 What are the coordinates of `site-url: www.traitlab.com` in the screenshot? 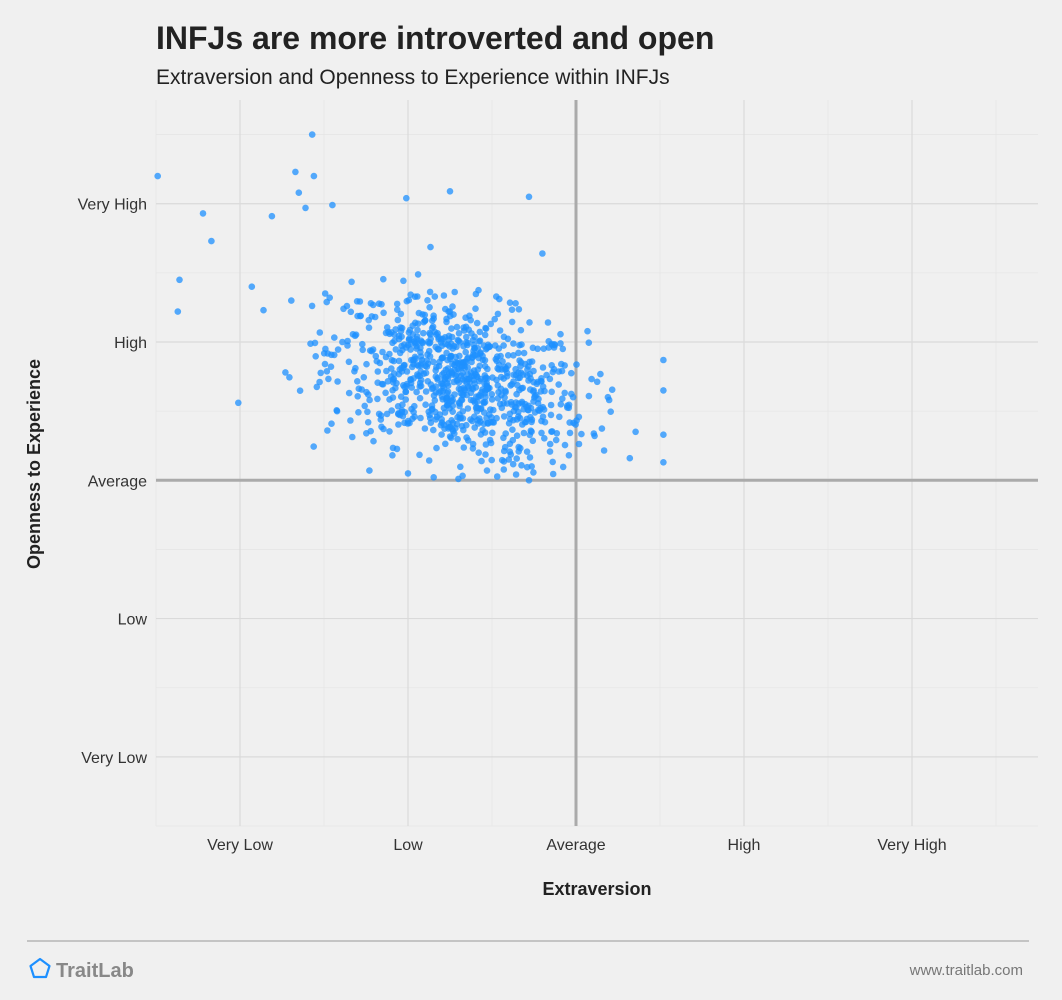 It's located at (966, 970).